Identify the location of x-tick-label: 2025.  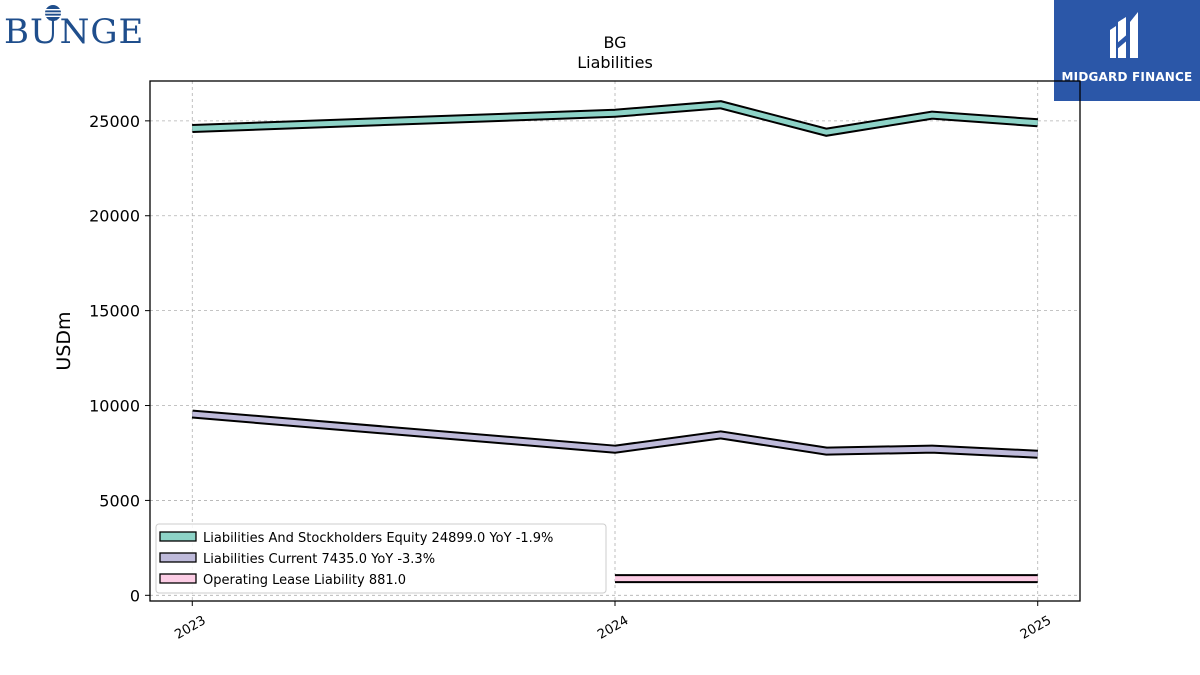
(1036, 628).